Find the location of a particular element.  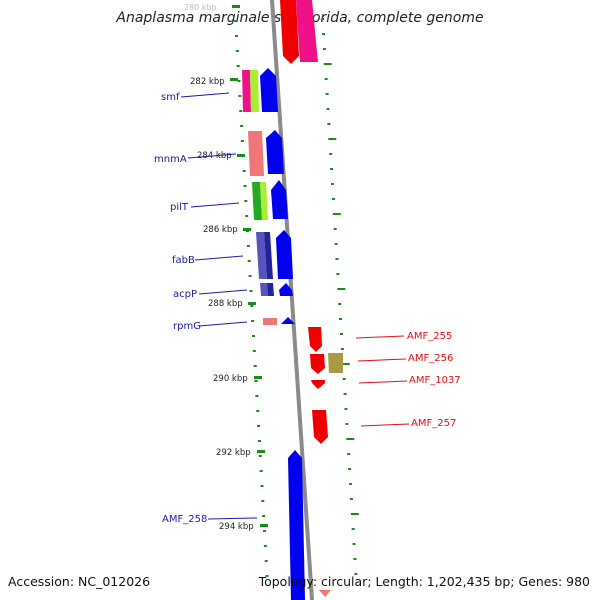

gene-label-smf: smf is located at coordinates (170, 97).